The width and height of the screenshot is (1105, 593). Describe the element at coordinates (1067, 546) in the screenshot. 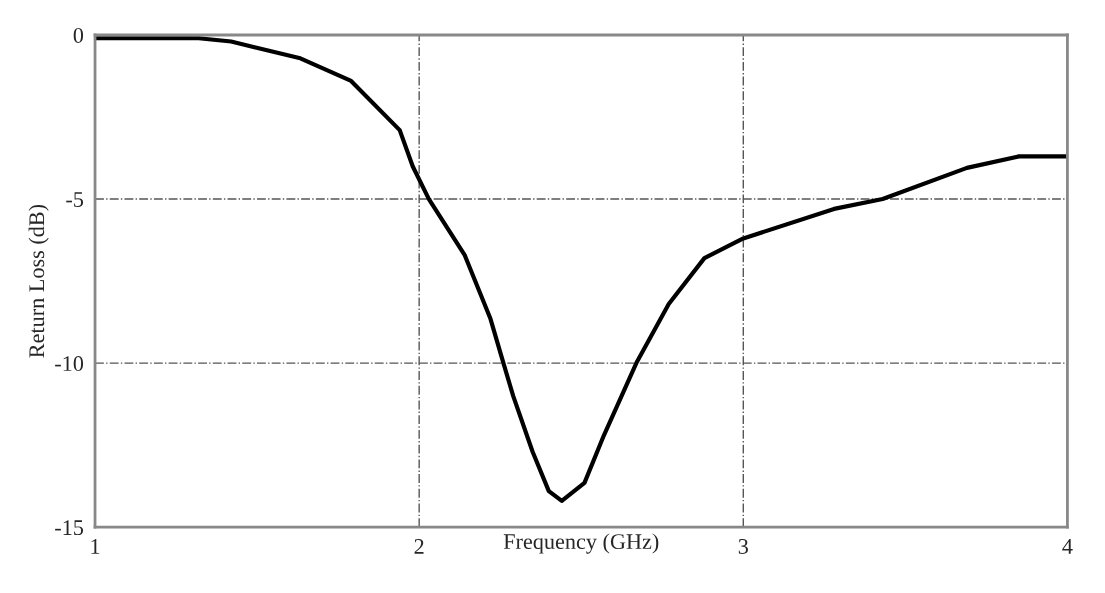

I see `x-tick-label: 4` at that location.